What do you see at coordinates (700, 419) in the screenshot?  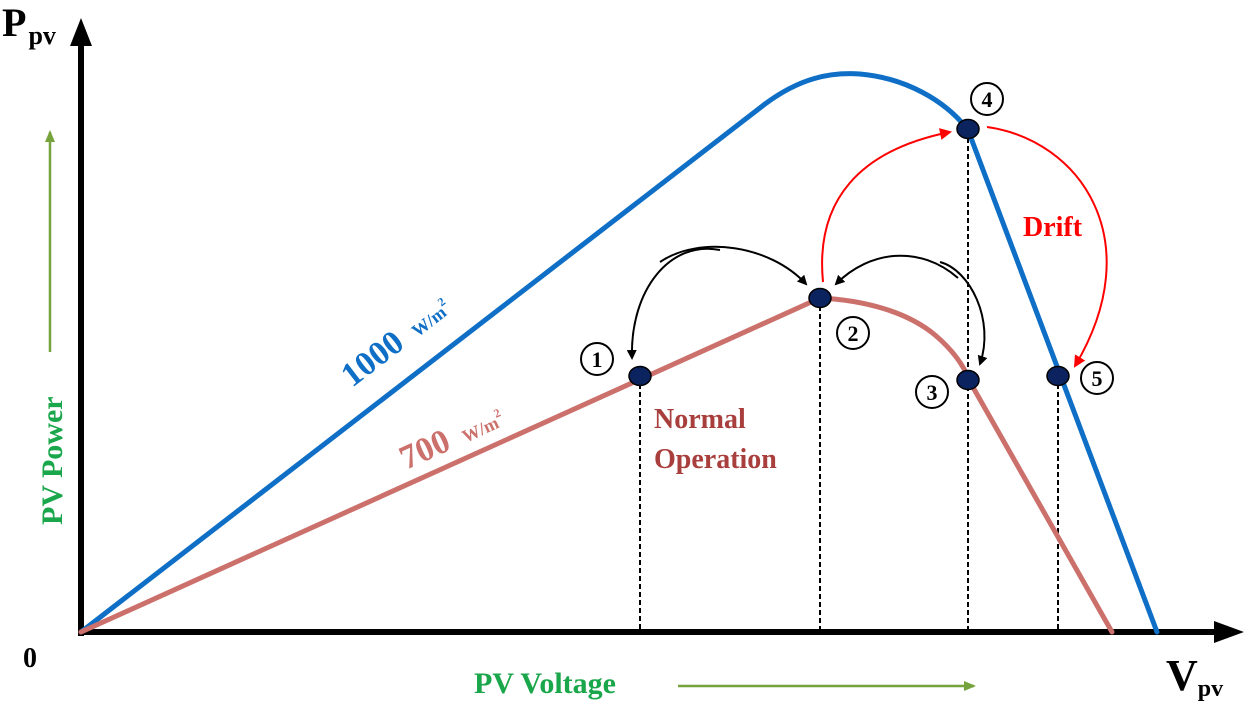 I see `normal-operation-label-line1: Normal` at bounding box center [700, 419].